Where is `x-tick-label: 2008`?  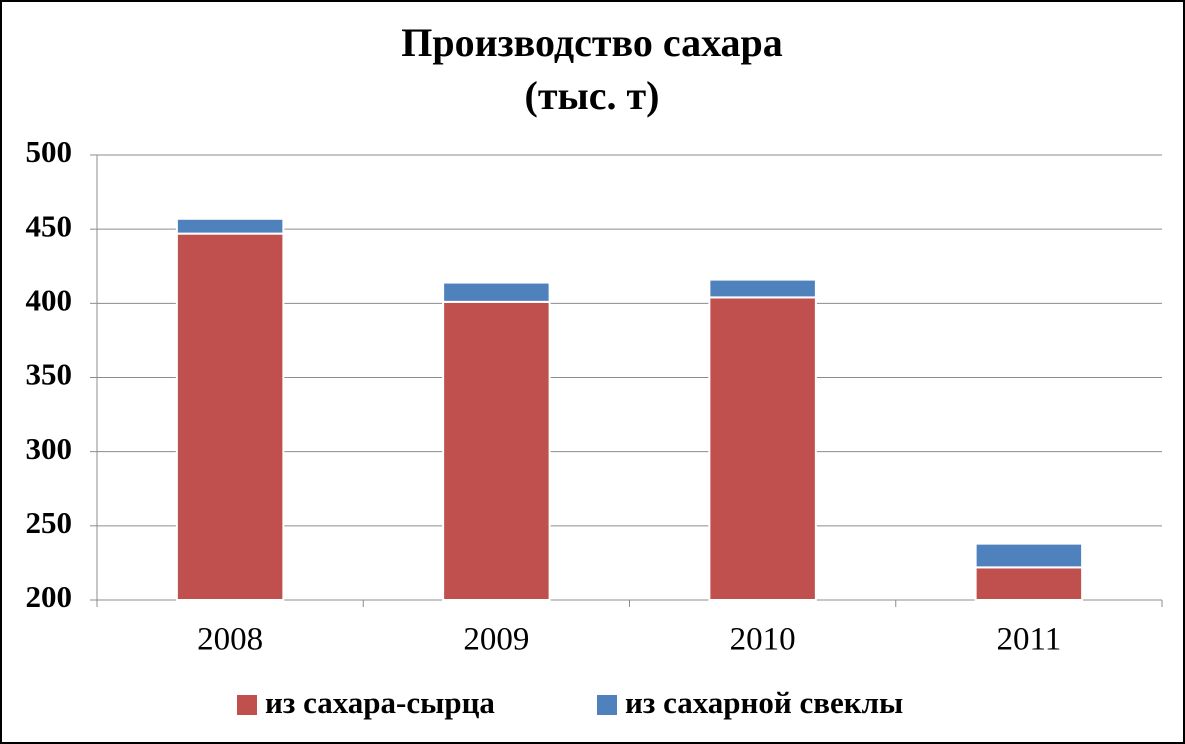
x-tick-label: 2008 is located at coordinates (230, 640).